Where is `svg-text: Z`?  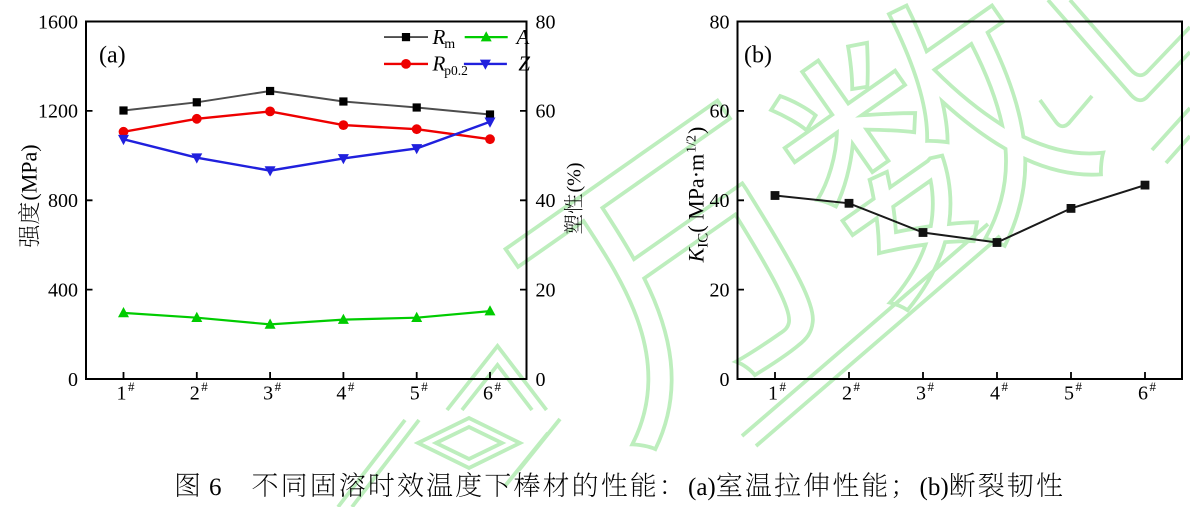 svg-text: Z is located at coordinates (524, 64).